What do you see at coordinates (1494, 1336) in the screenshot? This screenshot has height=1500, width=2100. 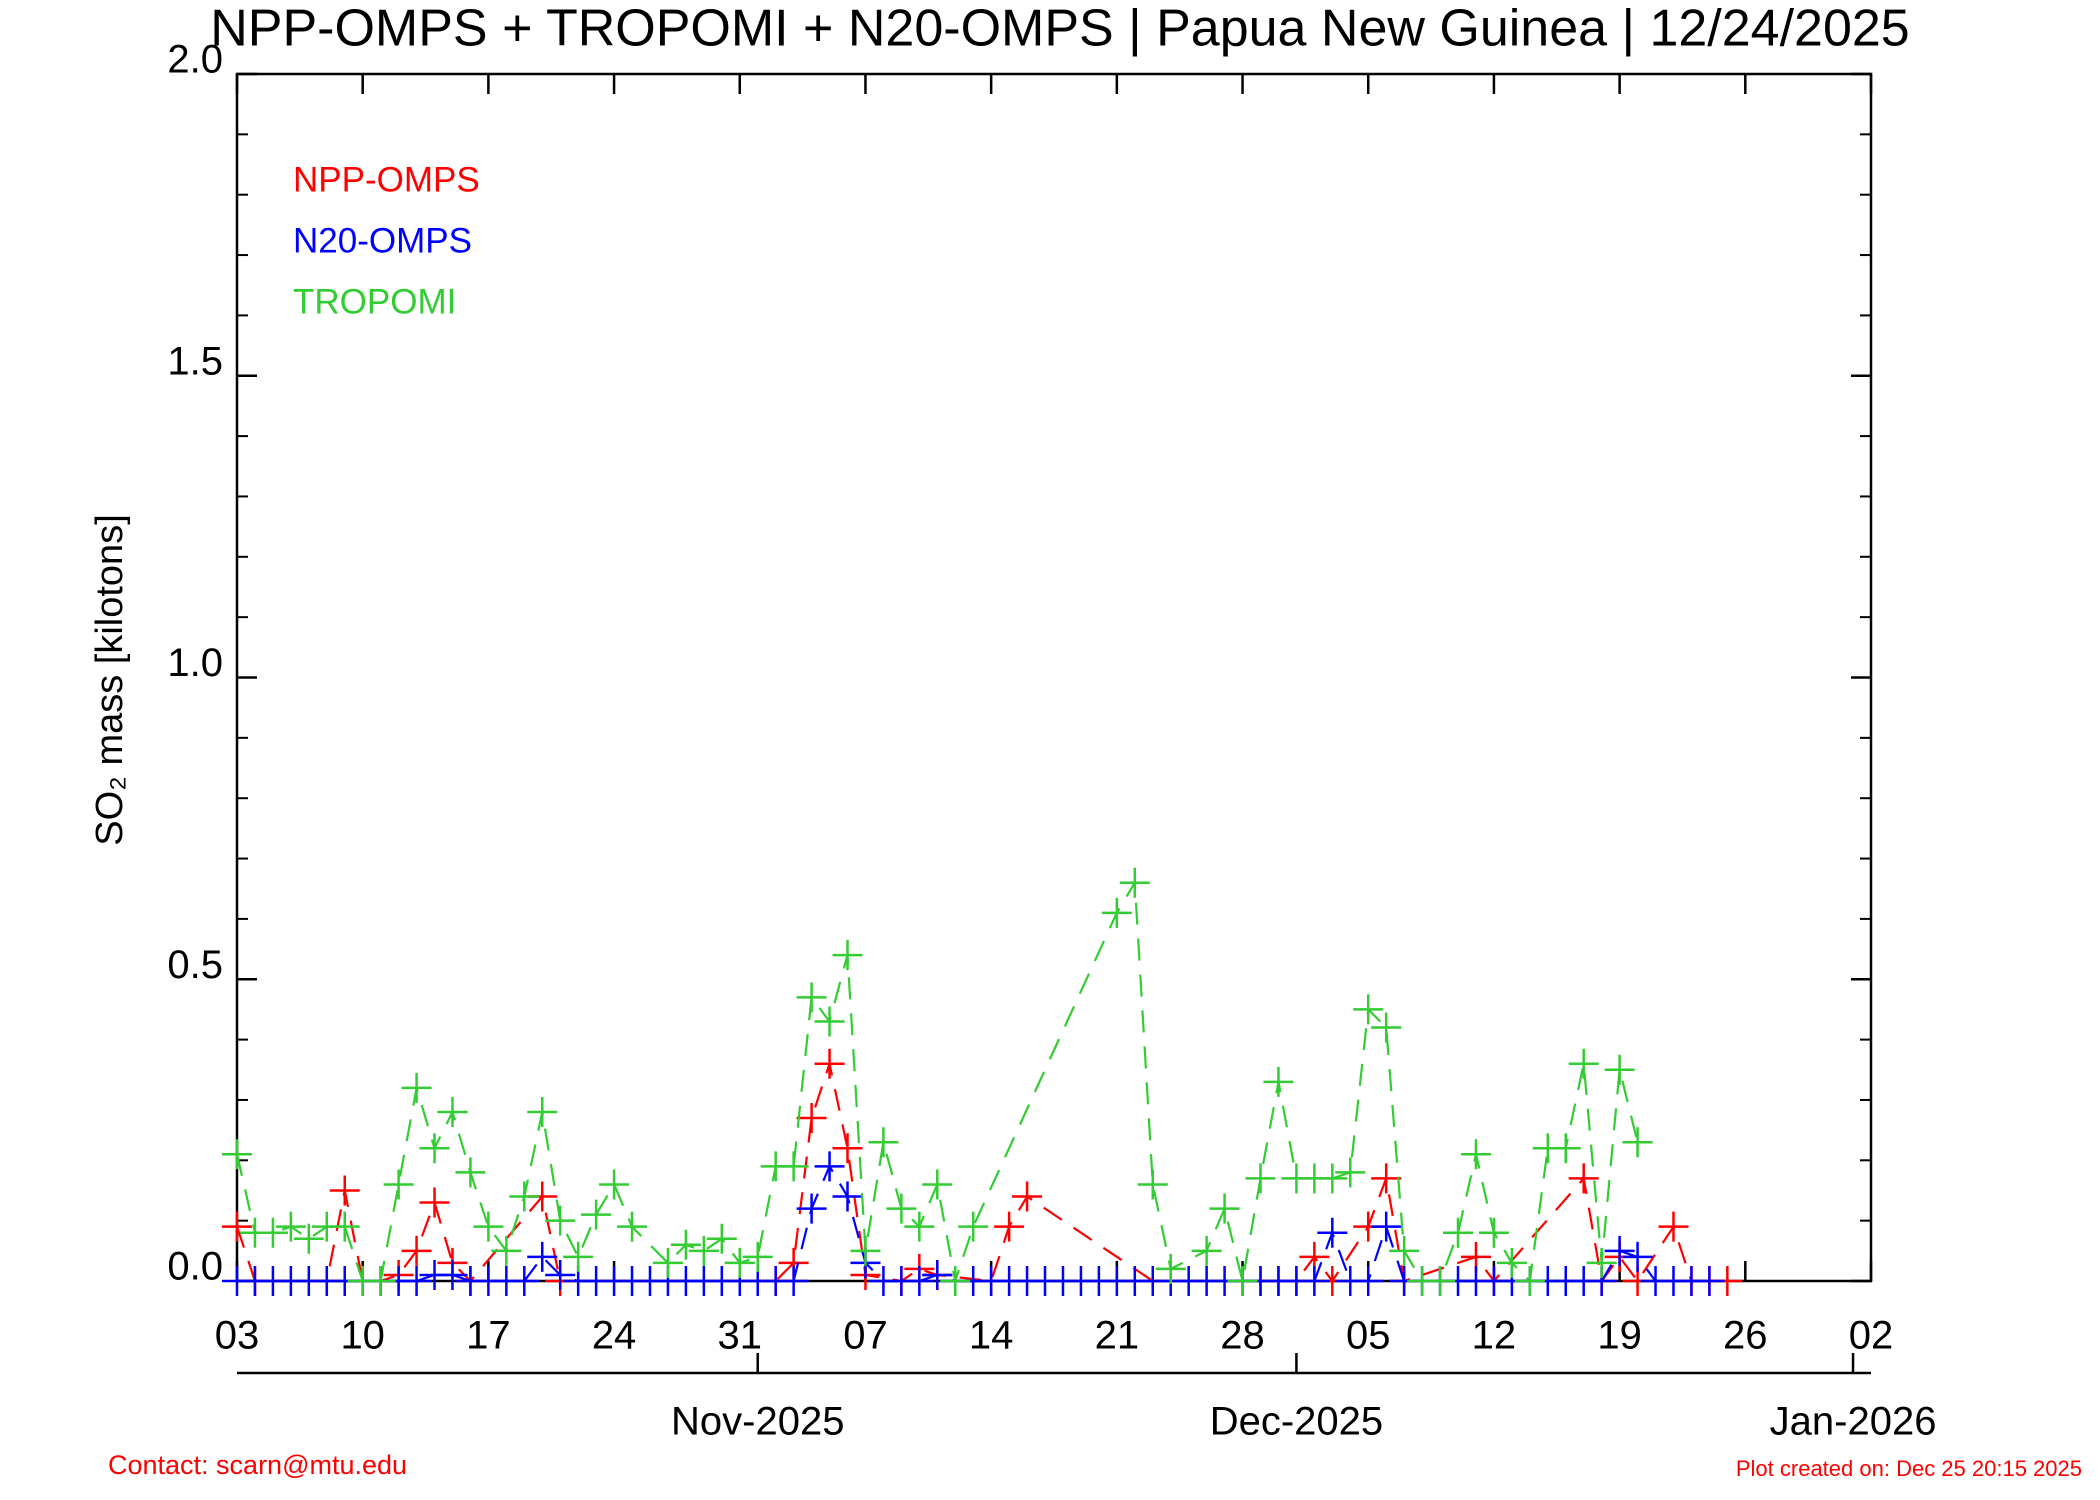 I see `x-tick-label: 12` at bounding box center [1494, 1336].